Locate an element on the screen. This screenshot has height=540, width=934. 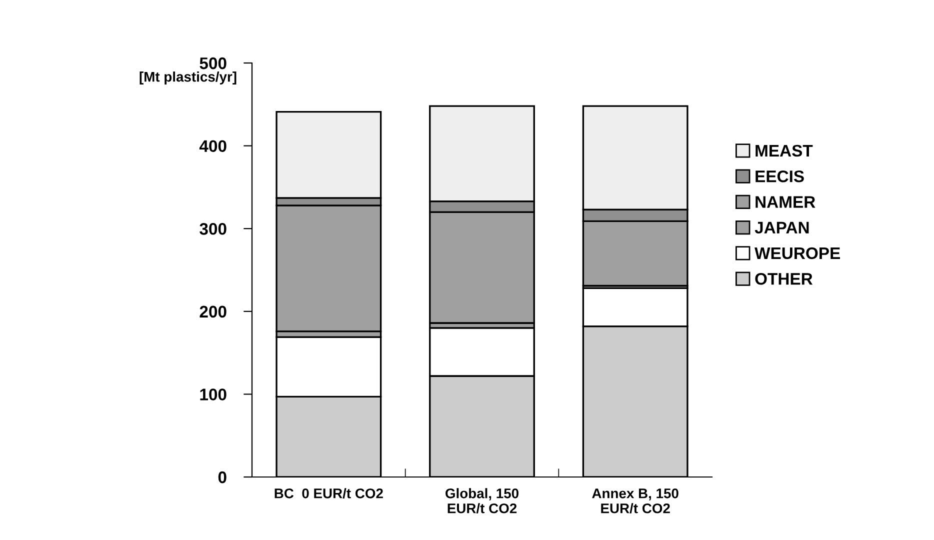
x-tick-label: Global, 150 EUR/t CO2 is located at coordinates (482, 501).